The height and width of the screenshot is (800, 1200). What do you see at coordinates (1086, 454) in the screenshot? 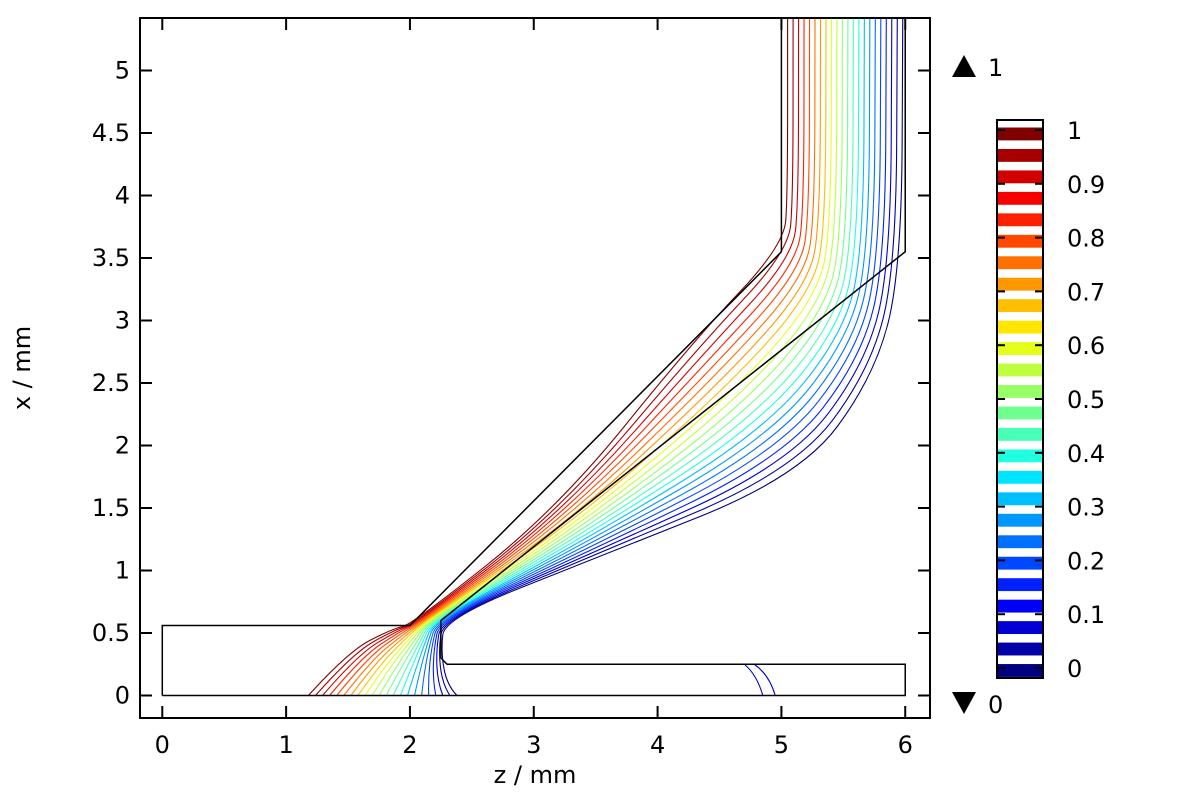
I see `colorbar-tick-label: 0.4` at bounding box center [1086, 454].